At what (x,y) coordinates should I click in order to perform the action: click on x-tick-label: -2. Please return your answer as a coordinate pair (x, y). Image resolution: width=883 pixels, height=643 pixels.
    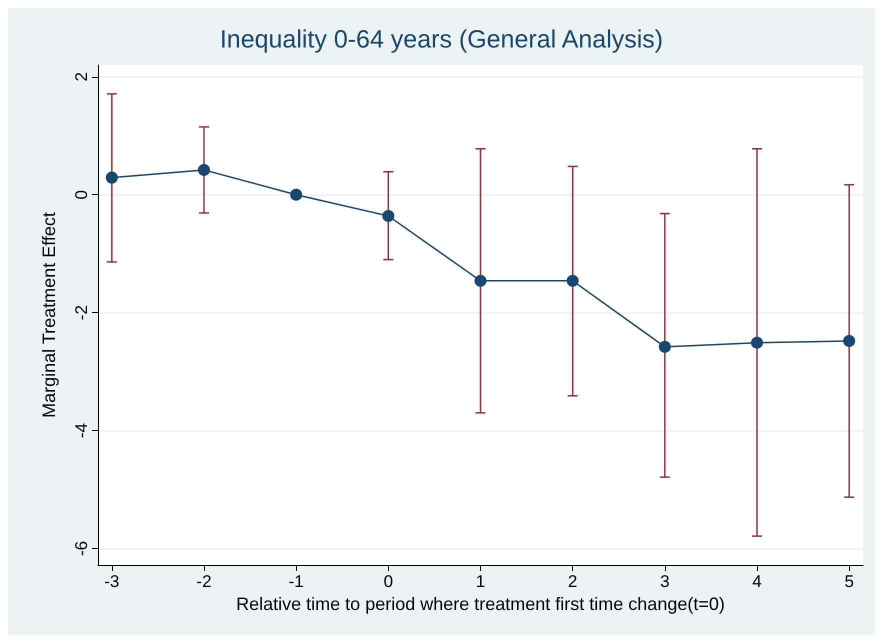
    Looking at the image, I should click on (204, 581).